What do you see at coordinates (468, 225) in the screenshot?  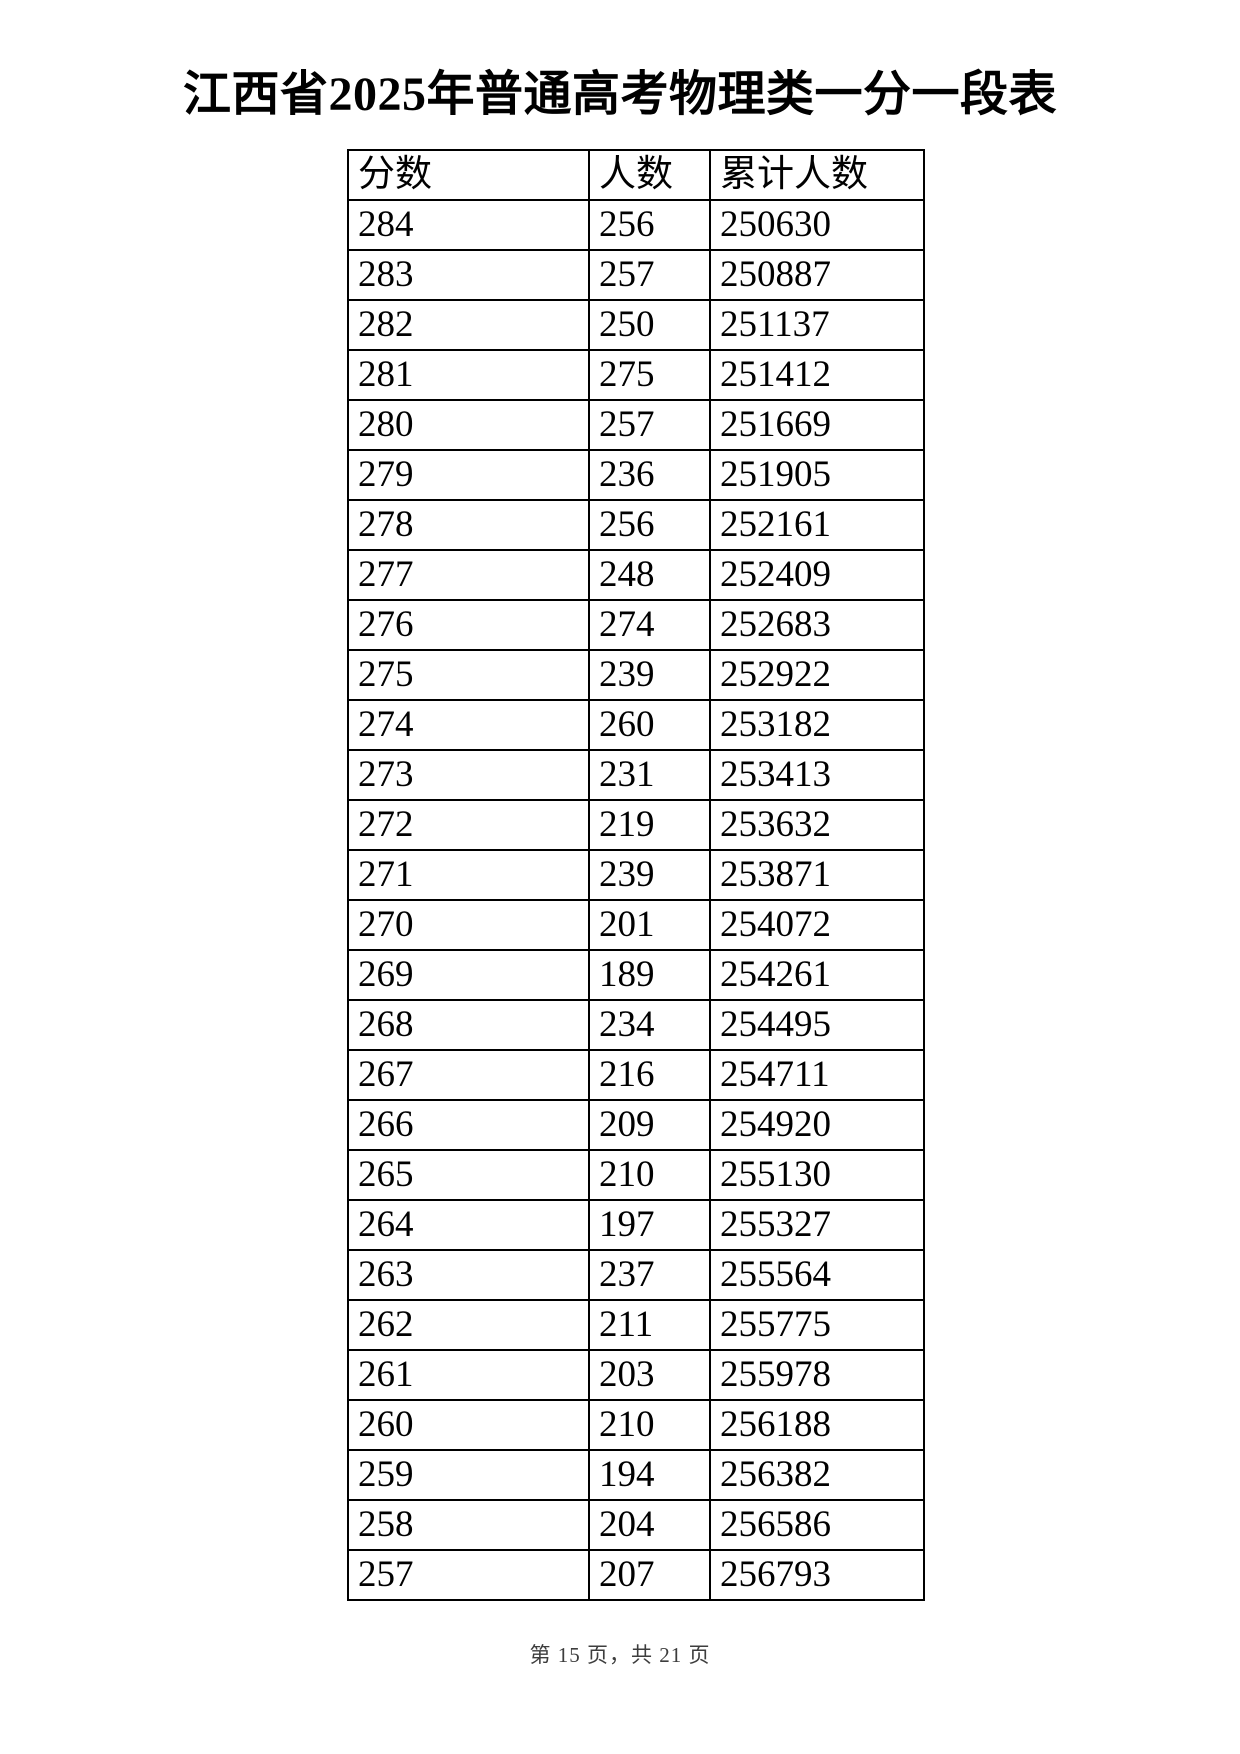 I see `table-cell: 284` at bounding box center [468, 225].